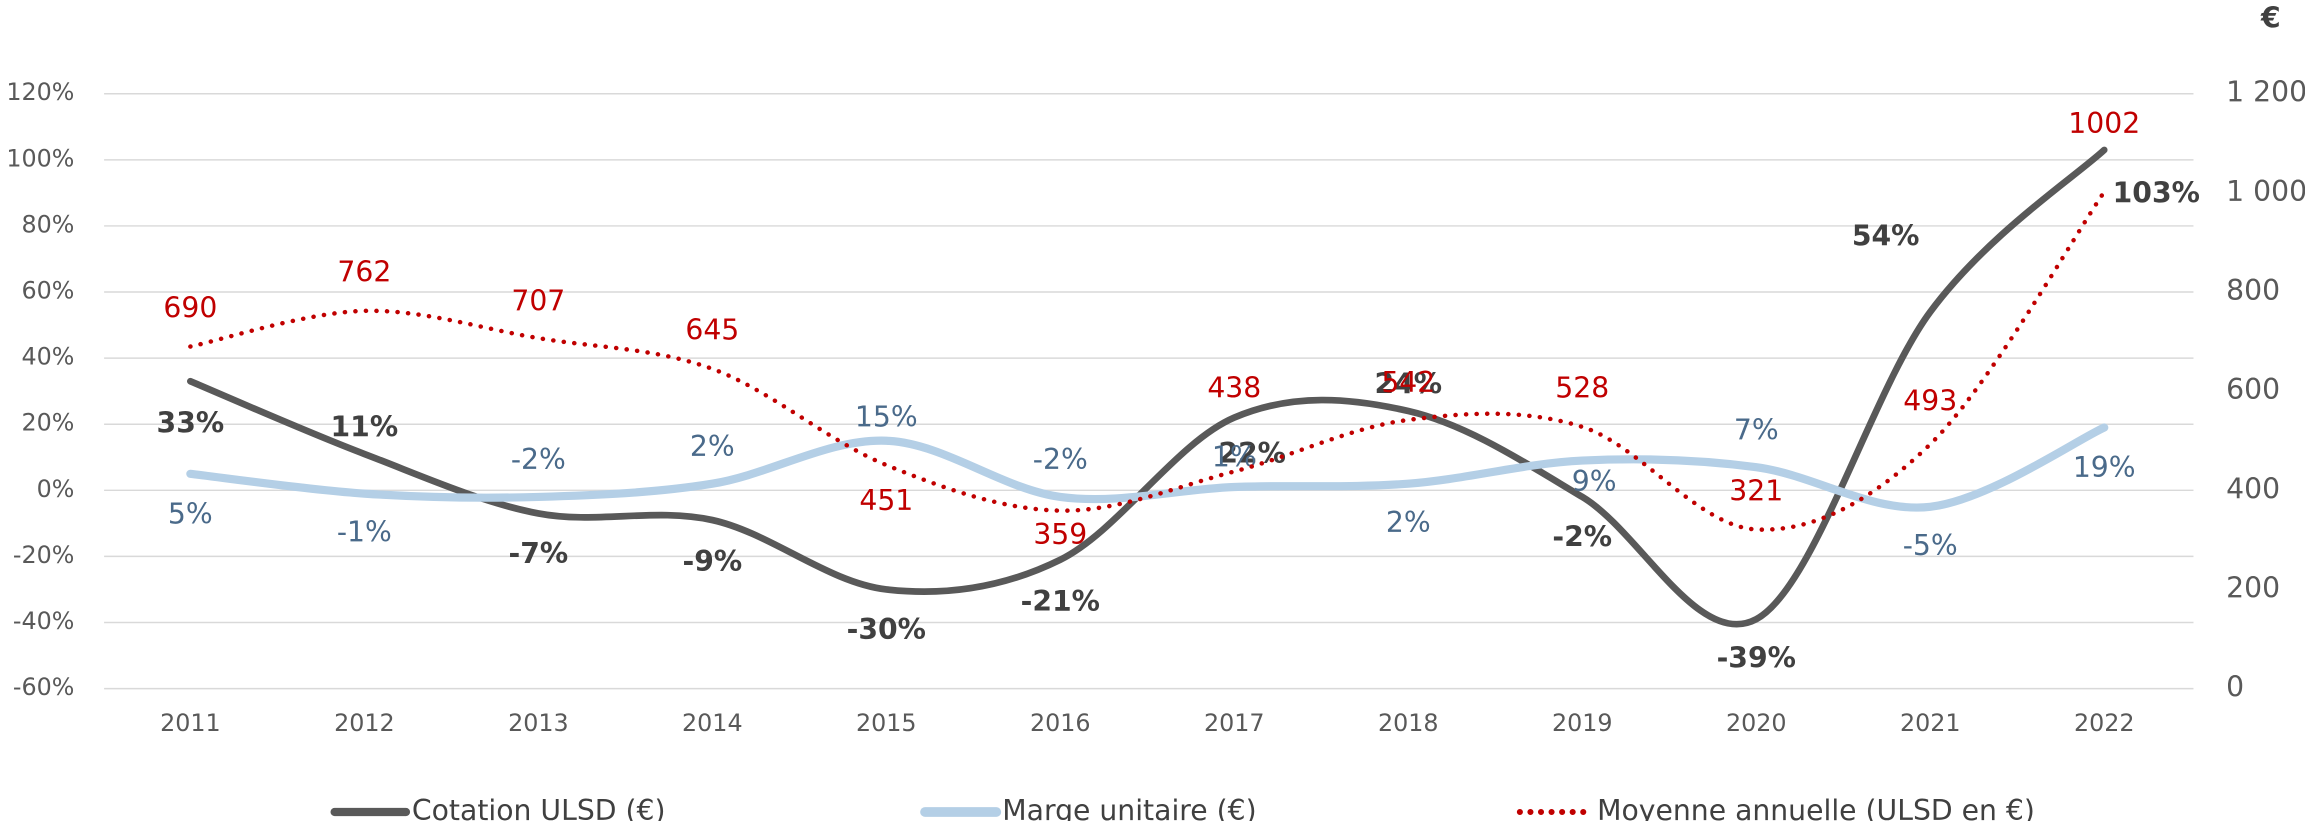 The width and height of the screenshot is (2305, 821). Describe the element at coordinates (2253, 587) in the screenshot. I see `y2-tick-label: 200` at that location.